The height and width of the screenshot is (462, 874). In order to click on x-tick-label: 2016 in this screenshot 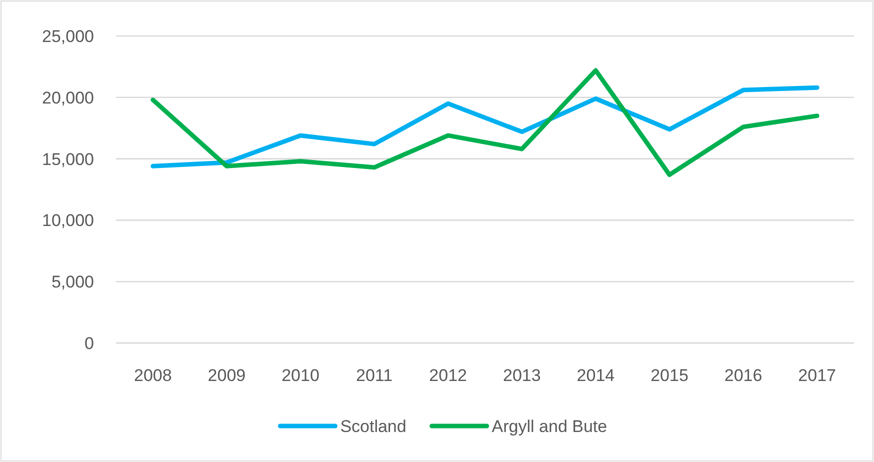, I will do `click(743, 375)`.